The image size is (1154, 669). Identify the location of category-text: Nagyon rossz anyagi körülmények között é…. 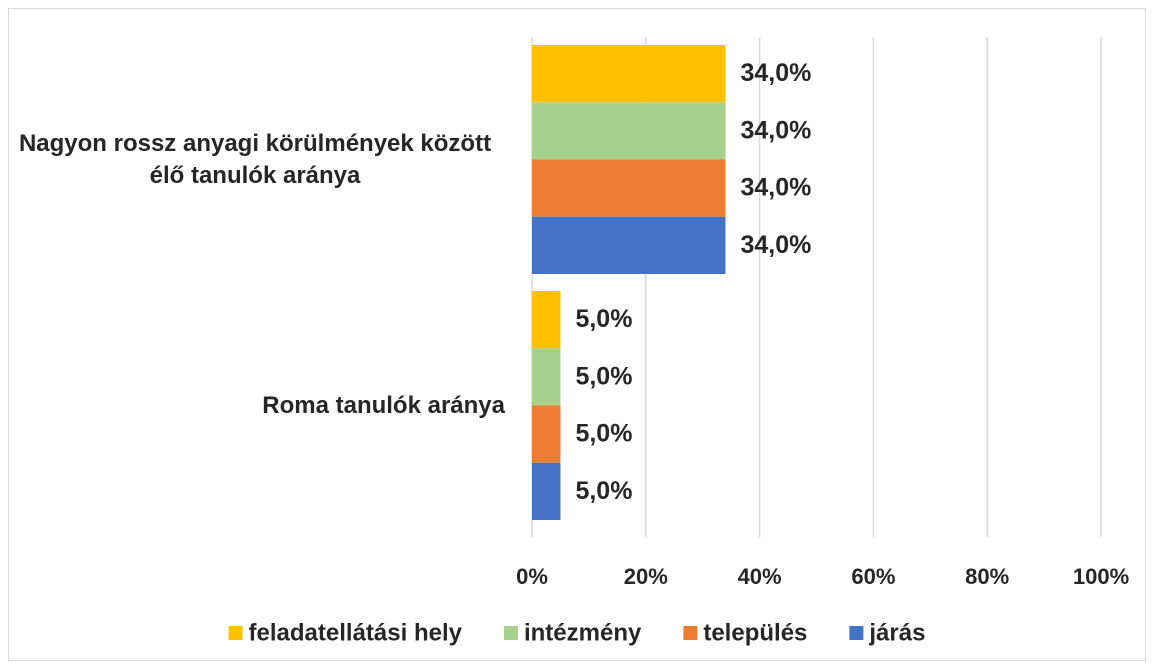
(255, 159).